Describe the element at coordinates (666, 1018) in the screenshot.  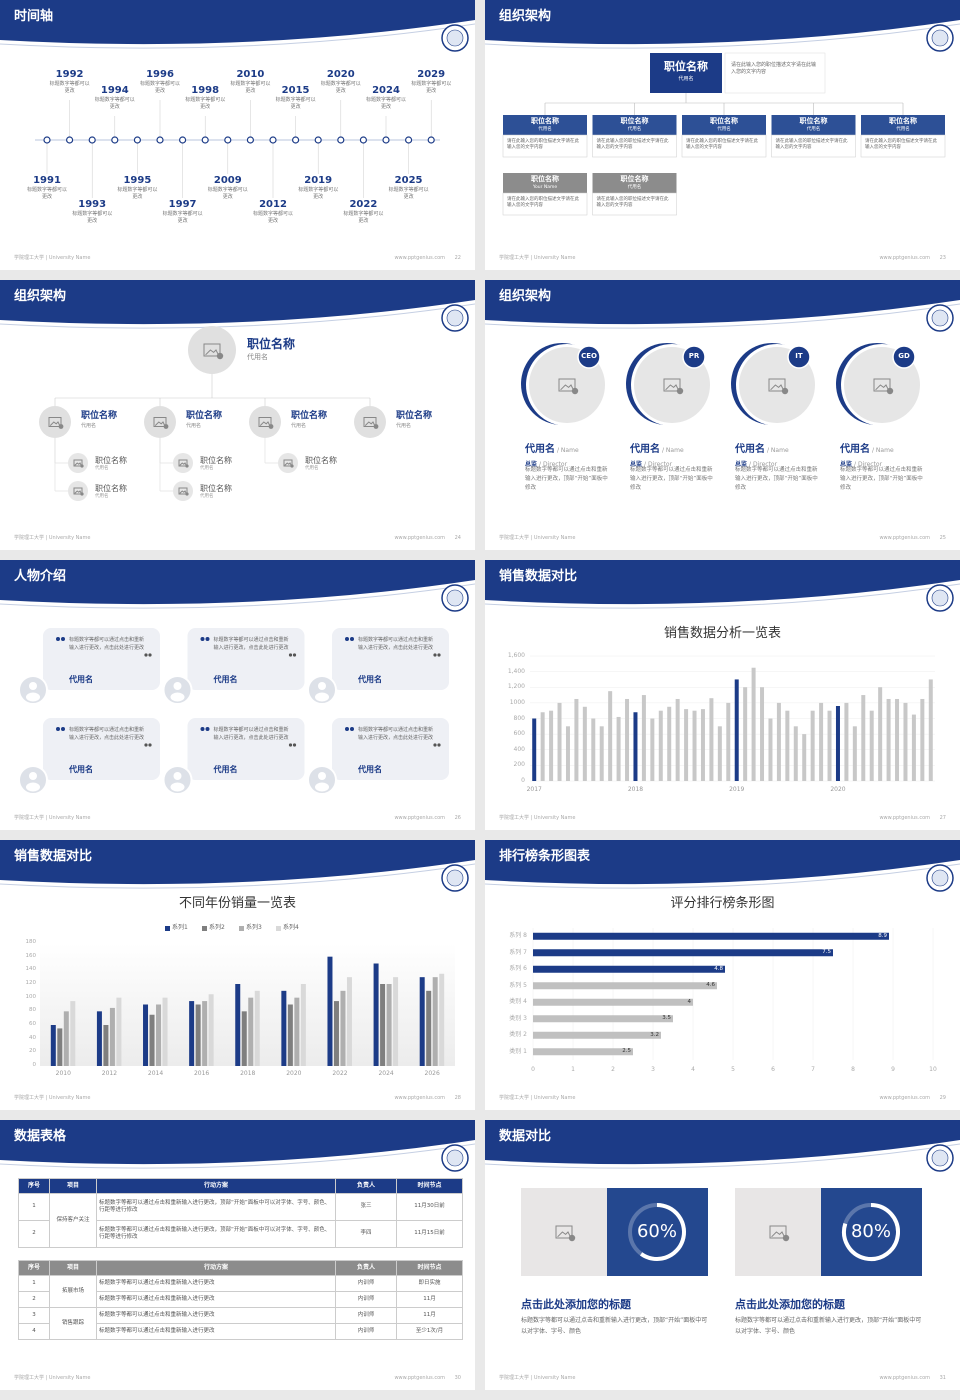
I see `value-label: 3.5` at that location.